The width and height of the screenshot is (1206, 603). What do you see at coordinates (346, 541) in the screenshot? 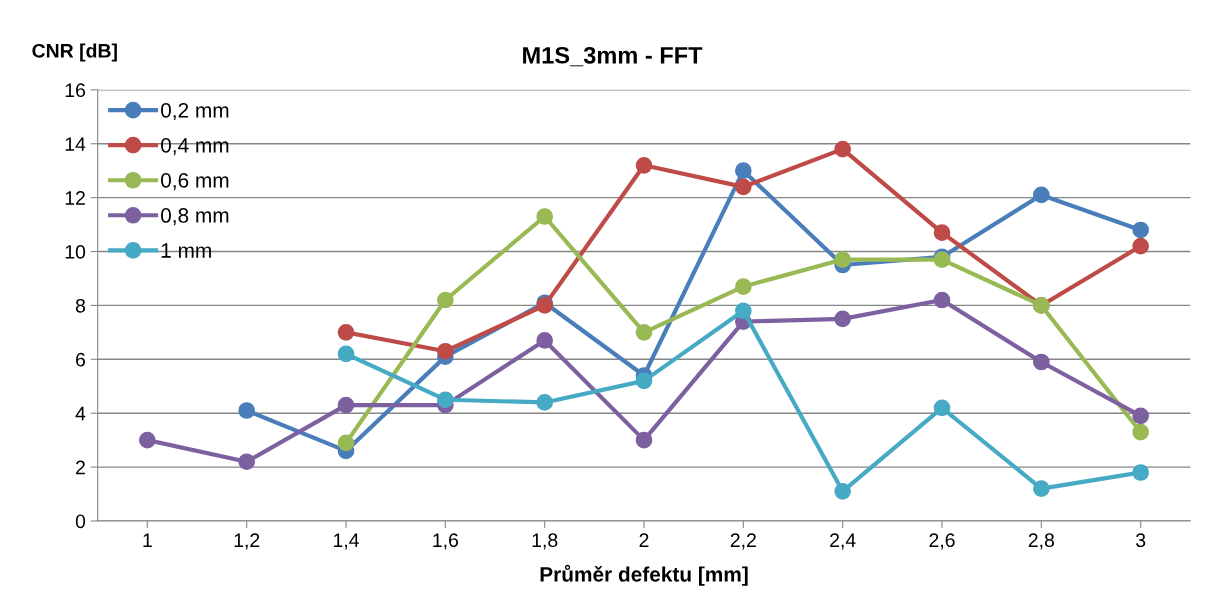
I see `x-tick-label: 1,4` at bounding box center [346, 541].